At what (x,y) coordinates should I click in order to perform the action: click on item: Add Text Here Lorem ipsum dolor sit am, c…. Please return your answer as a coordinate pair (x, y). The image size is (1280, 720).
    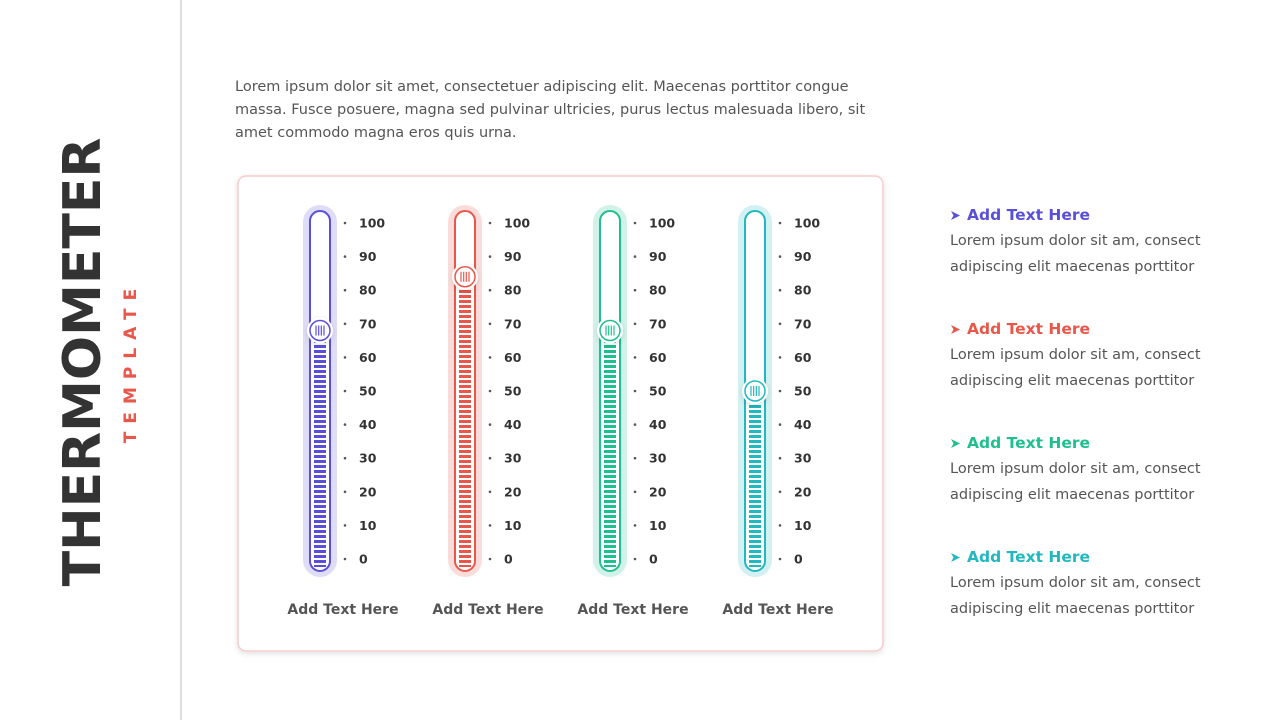
    Looking at the image, I should click on (1100, 243).